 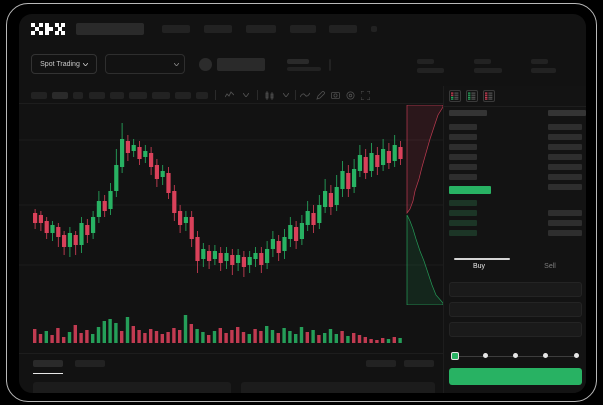 I want to click on chart-type-icon, so click(x=269, y=95).